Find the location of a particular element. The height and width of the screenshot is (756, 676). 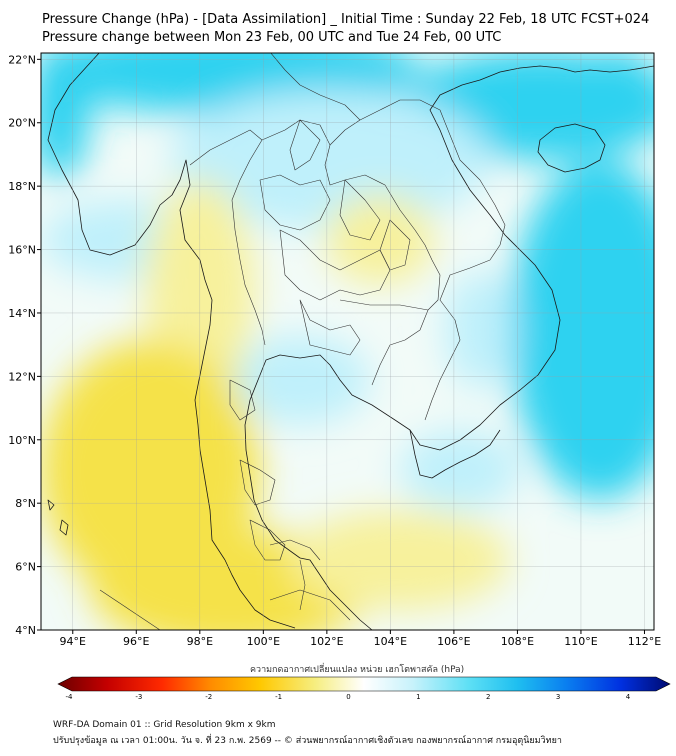

colorbar-tick-label: -2 is located at coordinates (208, 696).